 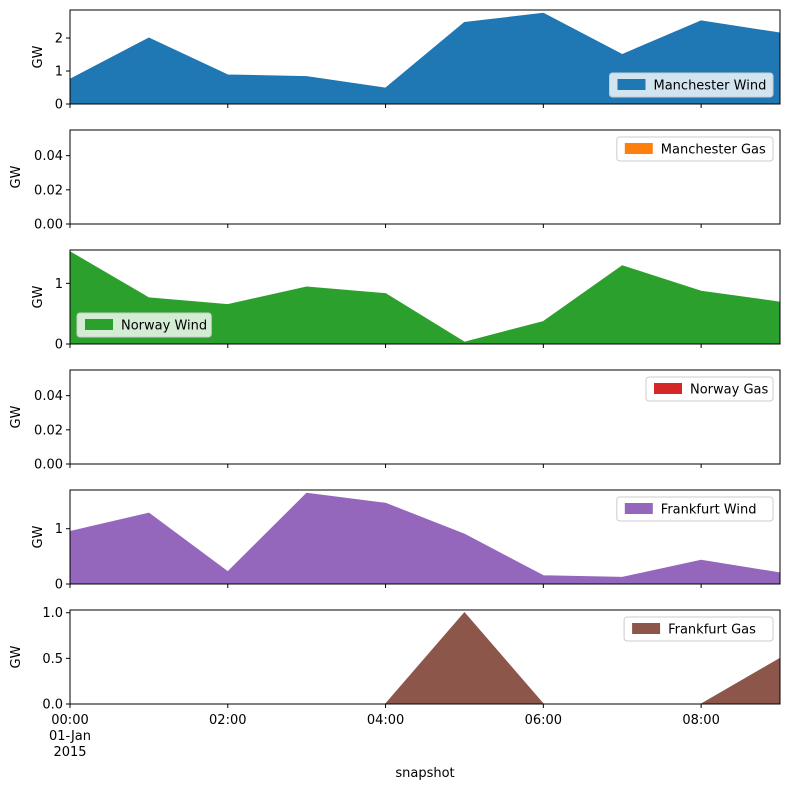 What do you see at coordinates (729, 390) in the screenshot?
I see `legend-label: Norway Gas` at bounding box center [729, 390].